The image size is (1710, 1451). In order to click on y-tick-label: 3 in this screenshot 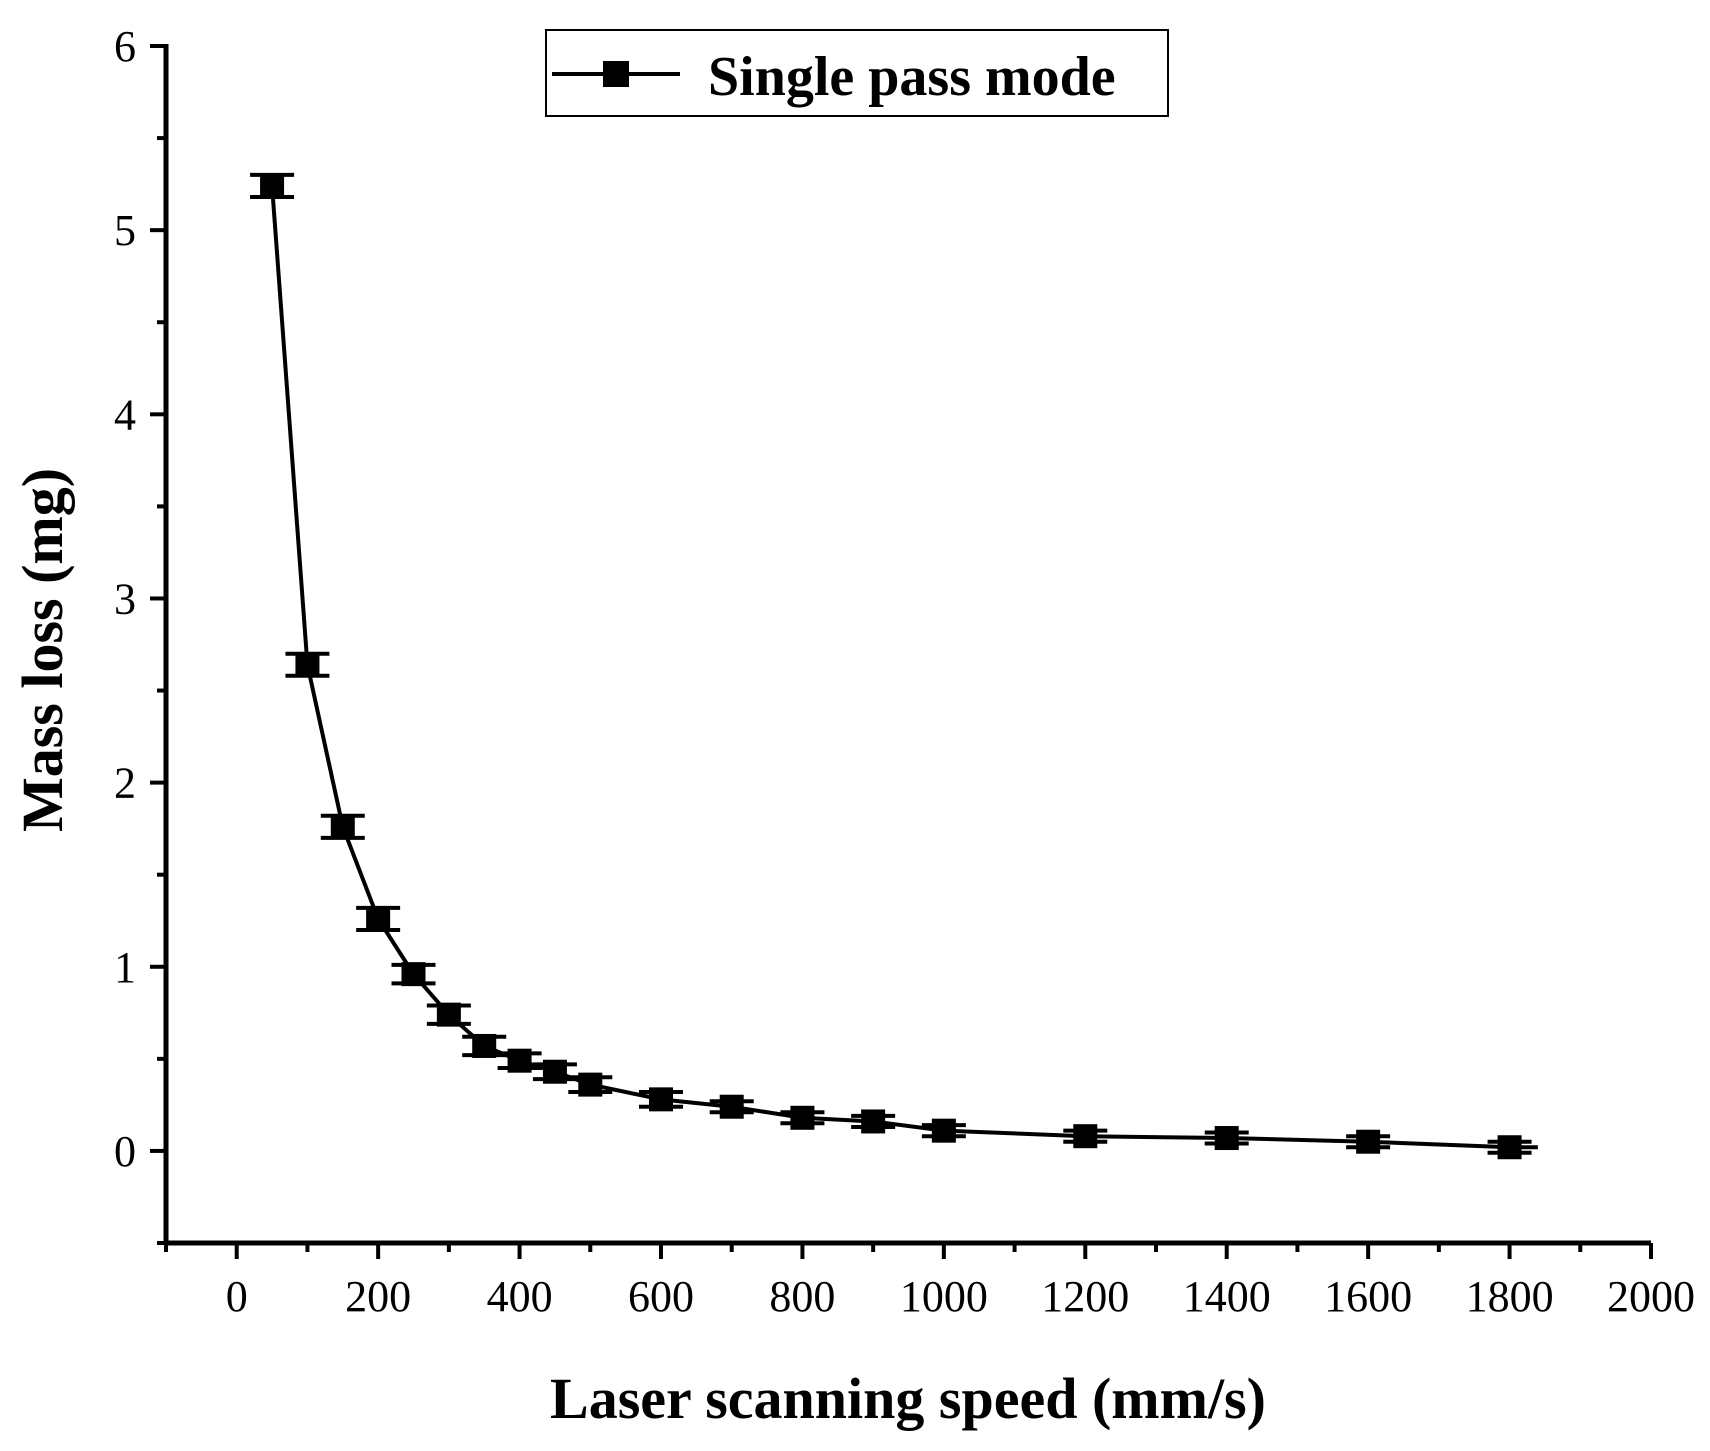, I will do `click(125, 598)`.